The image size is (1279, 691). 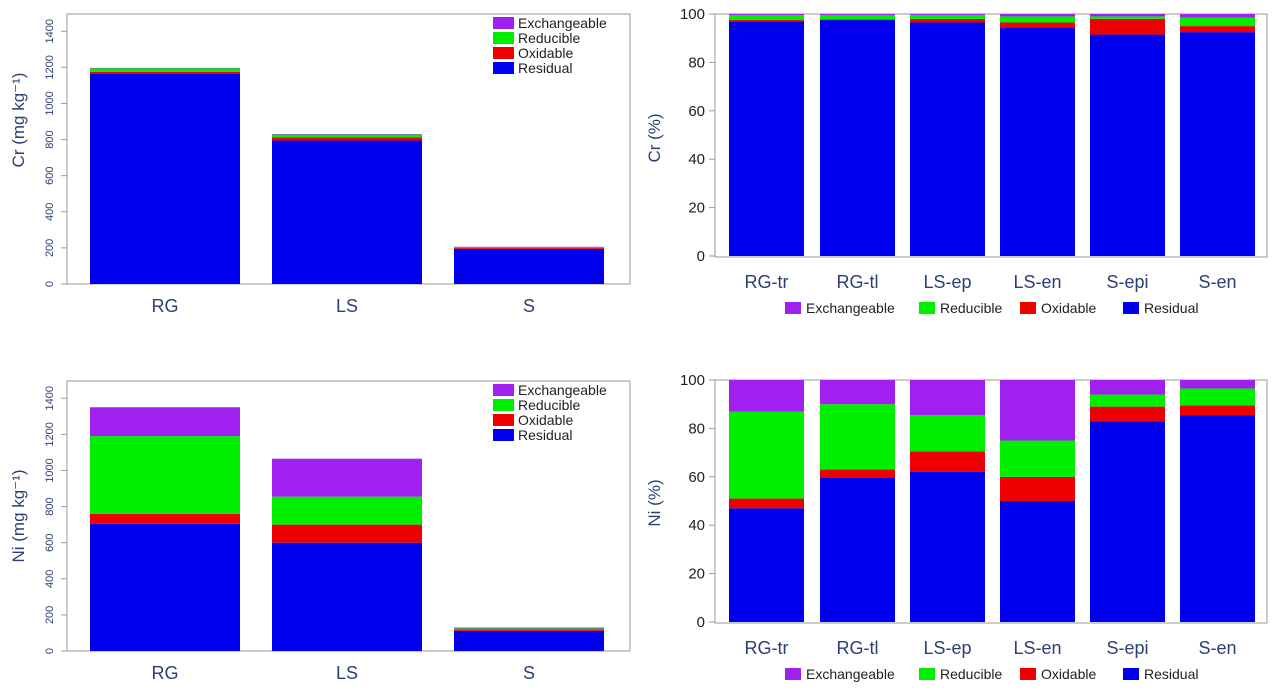 I want to click on bar-s-en-residual, so click(x=1217, y=518).